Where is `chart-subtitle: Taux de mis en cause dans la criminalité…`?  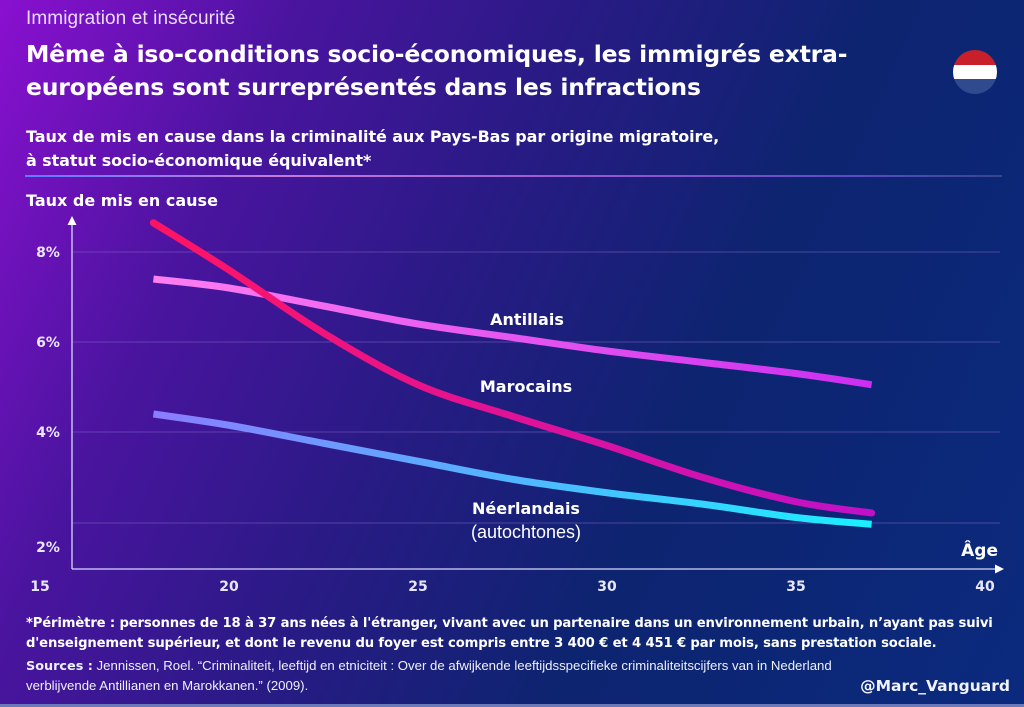 chart-subtitle: Taux de mis en cause dans la criminalité… is located at coordinates (372, 149).